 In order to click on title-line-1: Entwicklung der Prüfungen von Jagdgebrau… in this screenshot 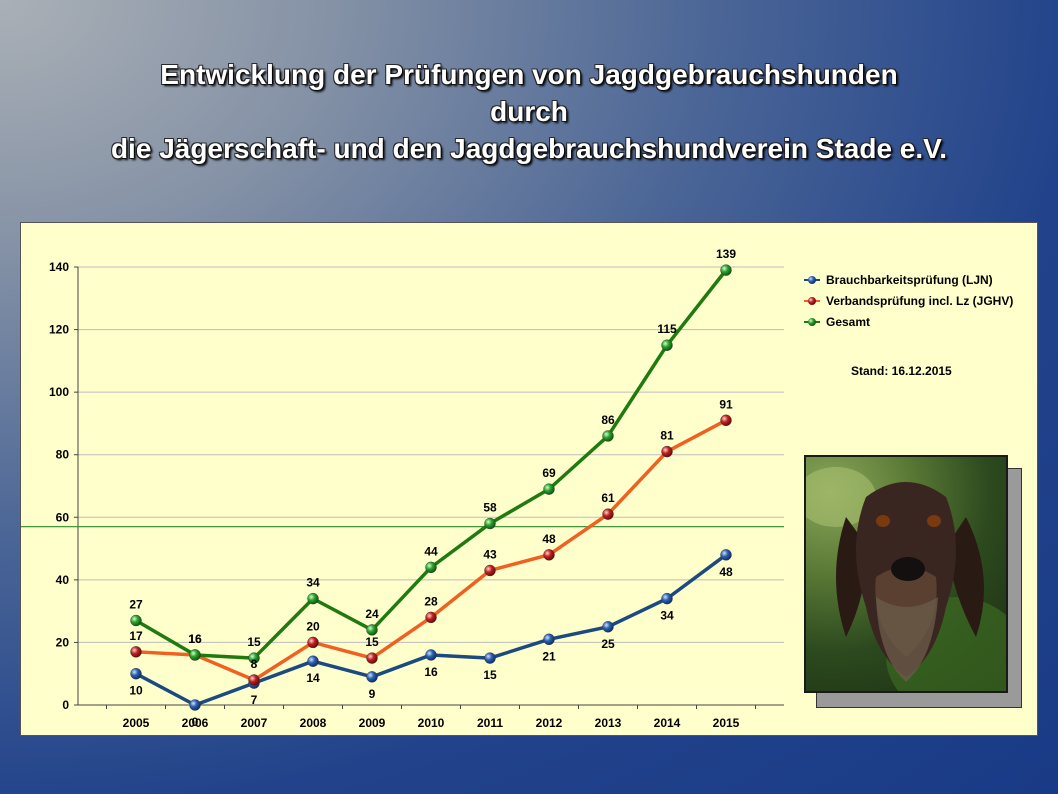, I will do `click(529, 74)`.